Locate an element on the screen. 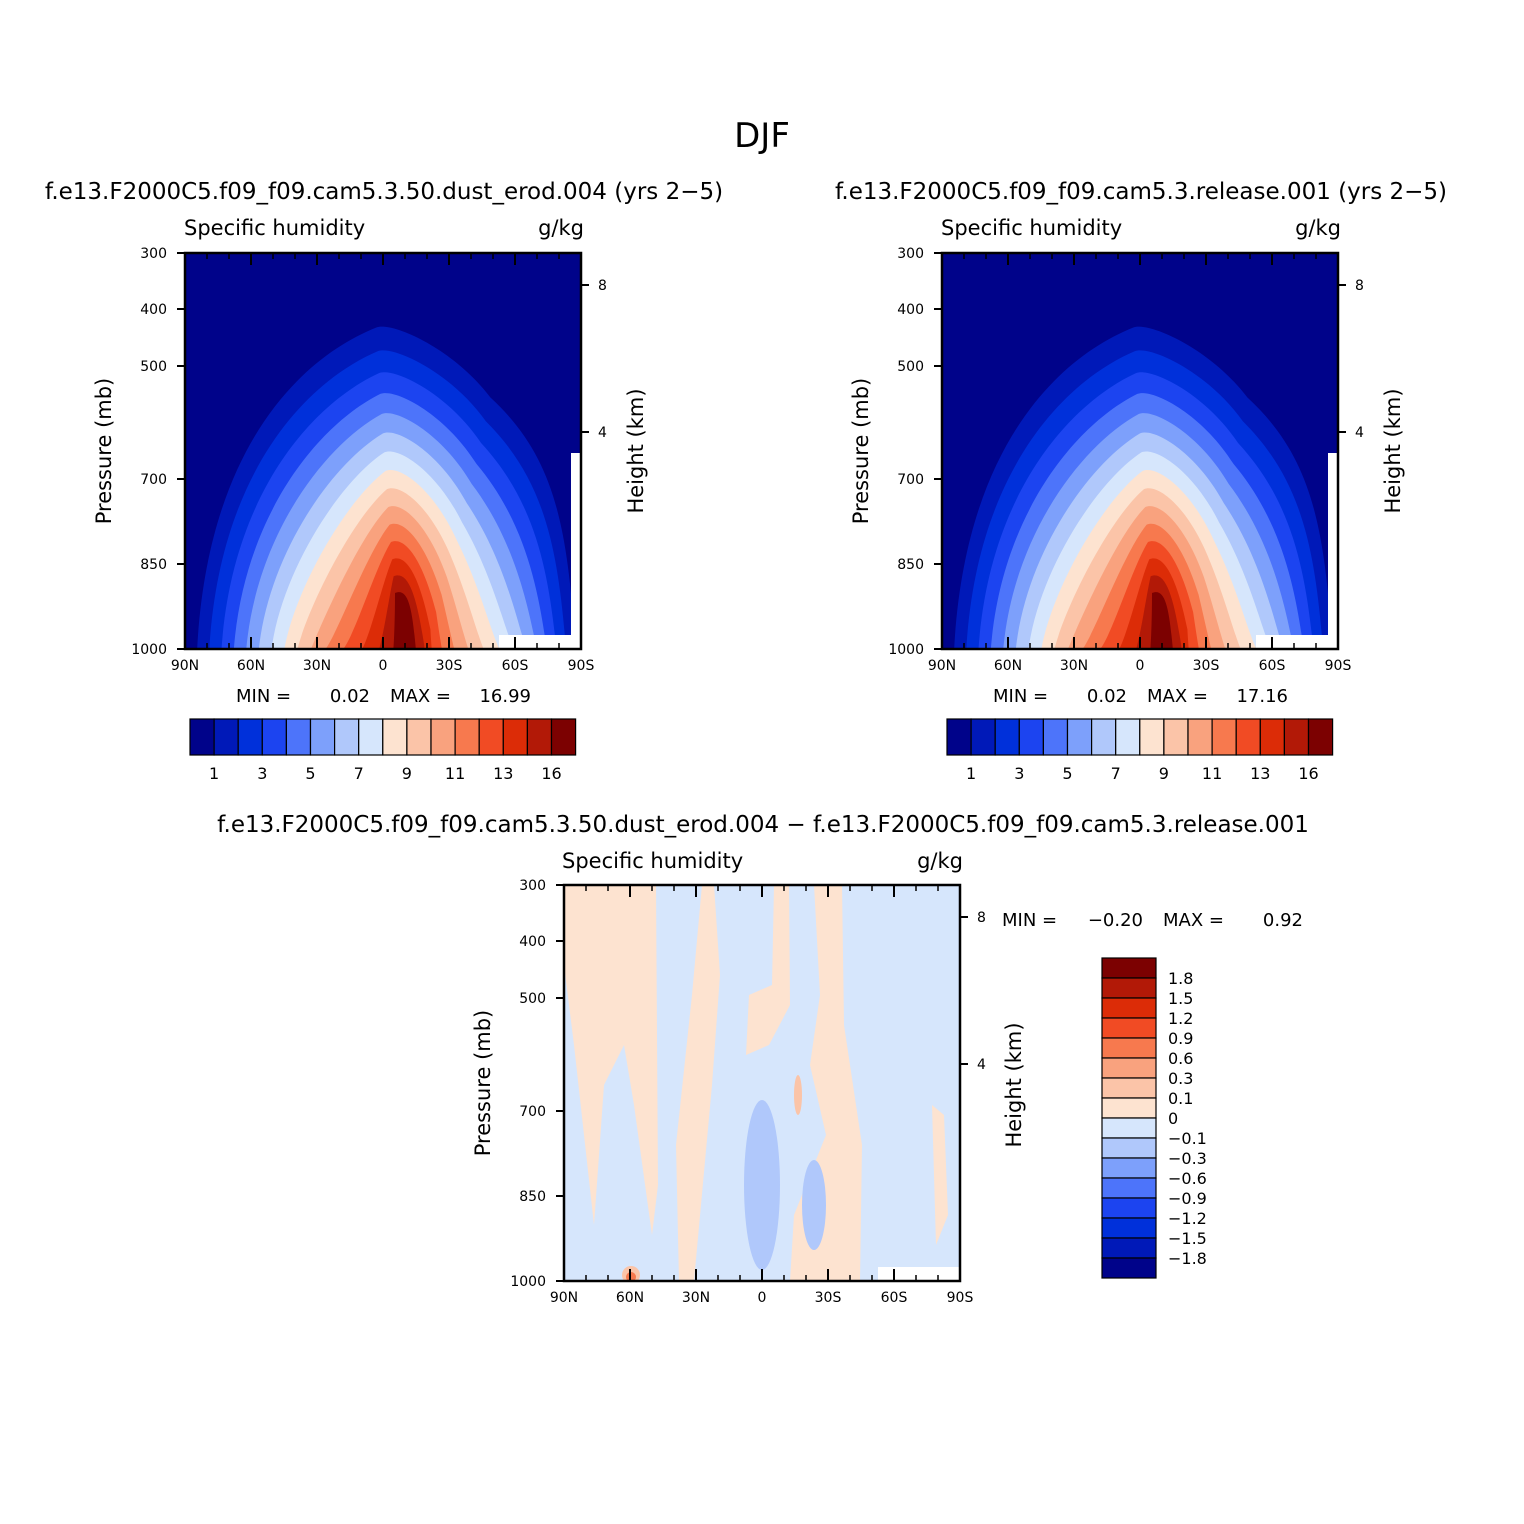 This screenshot has height=1524, width=1524. colorbar-label: 16 is located at coordinates (1308, 773).